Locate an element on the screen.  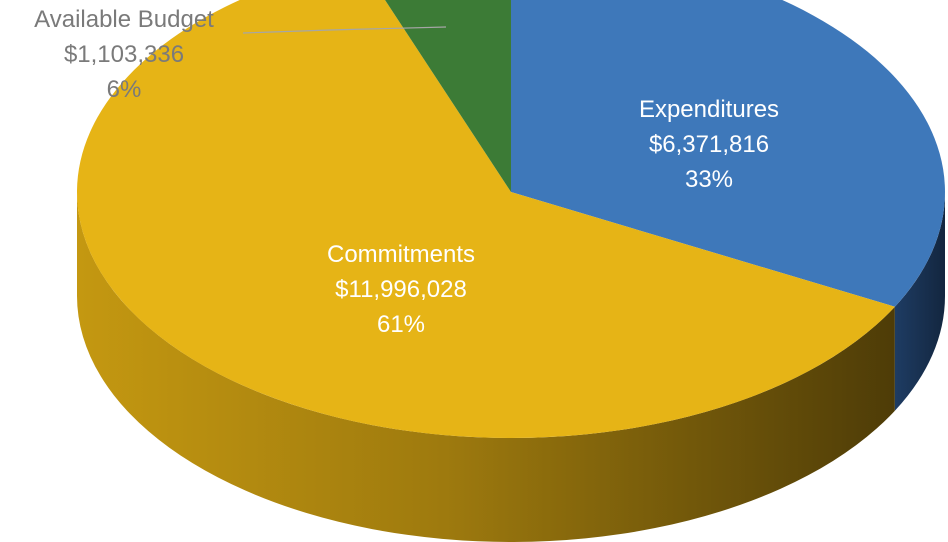
expenditures-label: Expenditures is located at coordinates (709, 109).